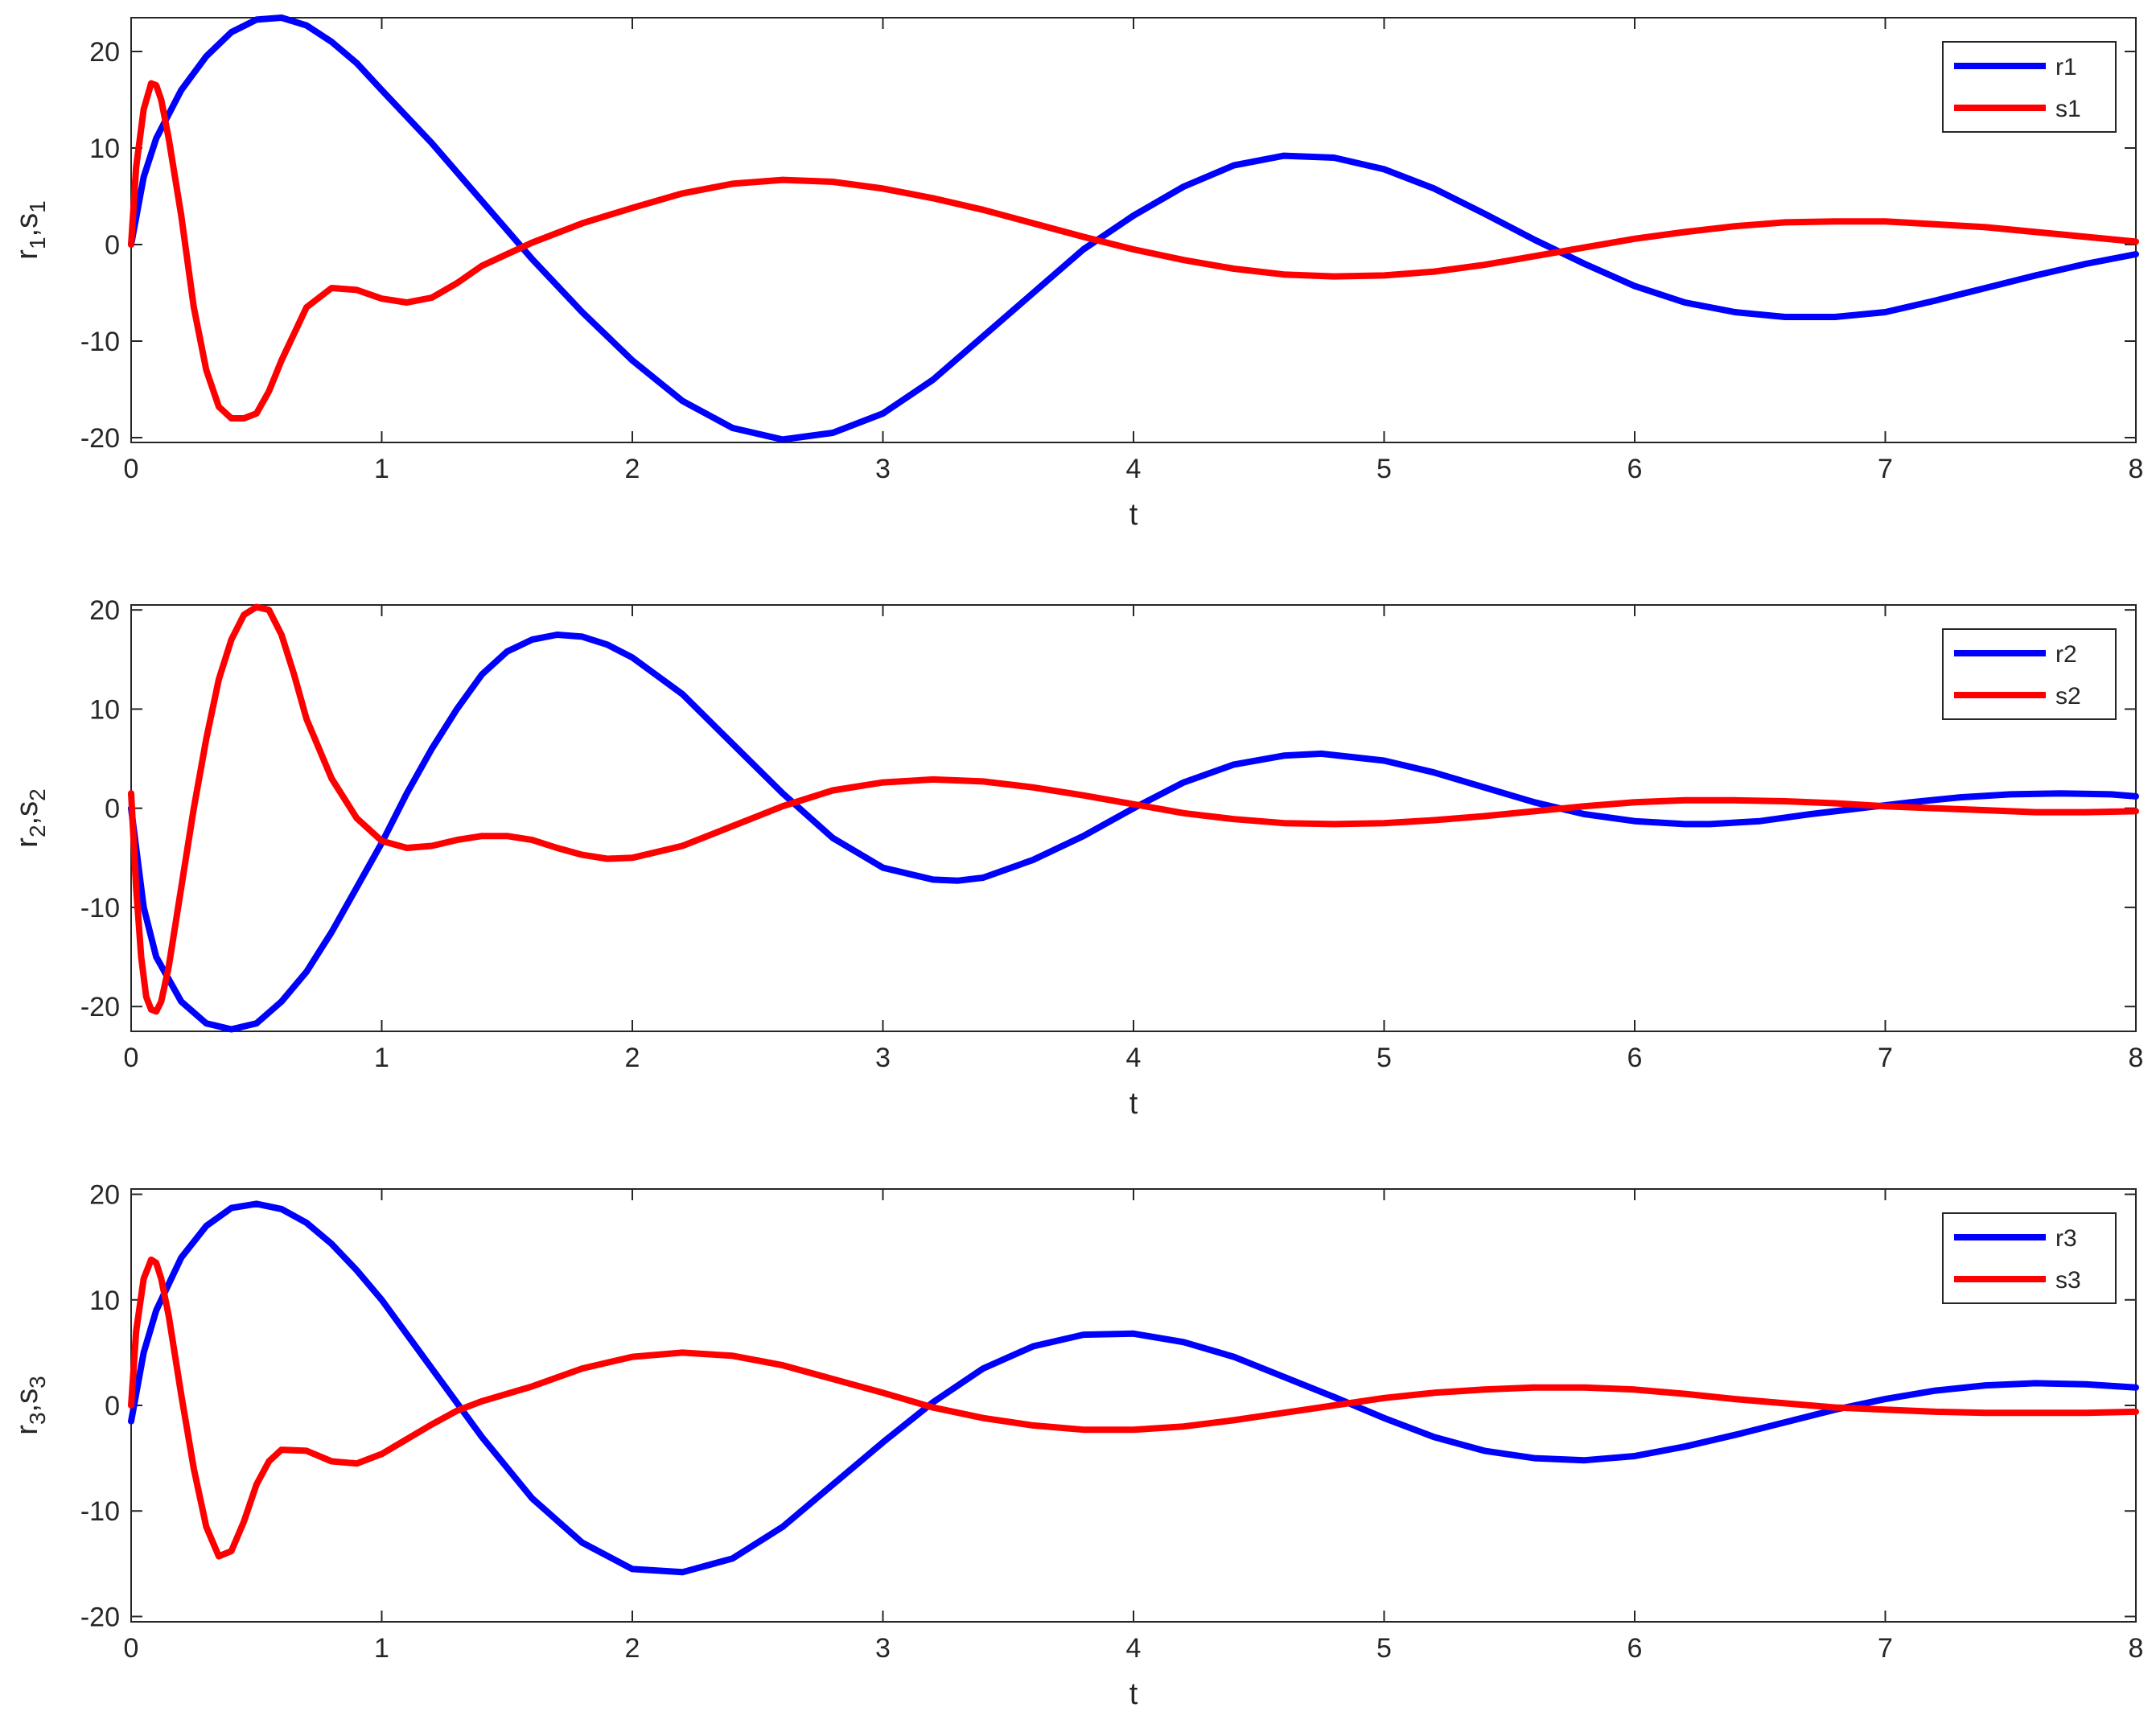 The image size is (2156, 1728). What do you see at coordinates (37, 207) in the screenshot?
I see `y-axis-label-b-sub: 1` at bounding box center [37, 207].